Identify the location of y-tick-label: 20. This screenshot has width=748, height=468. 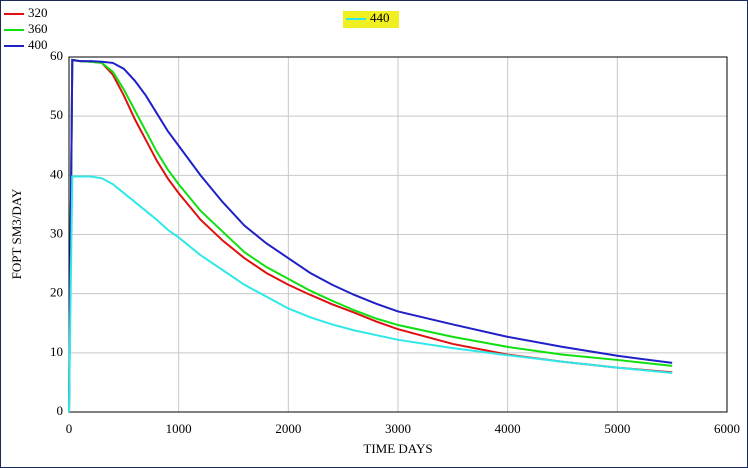
(56, 292).